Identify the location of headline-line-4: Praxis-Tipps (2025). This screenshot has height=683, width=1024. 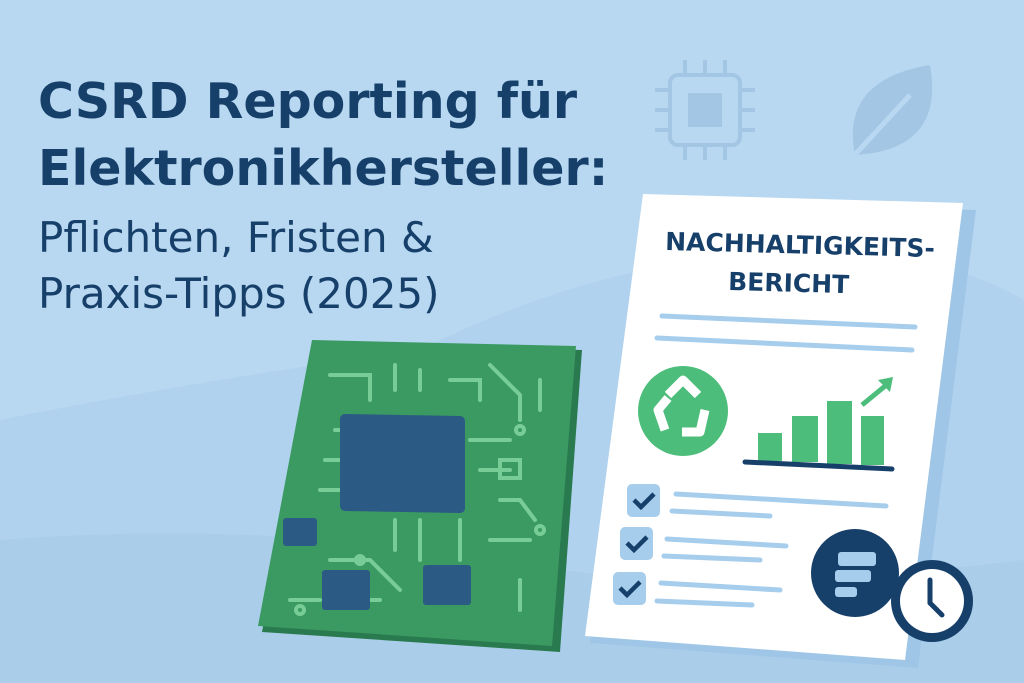
(239, 293).